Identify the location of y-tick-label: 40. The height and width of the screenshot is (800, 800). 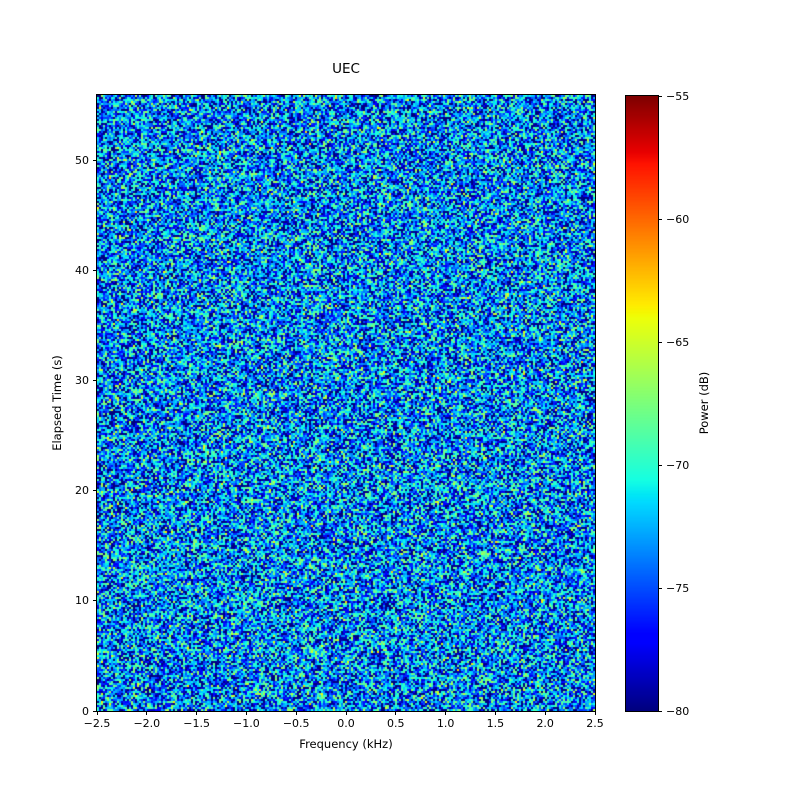
(82, 270).